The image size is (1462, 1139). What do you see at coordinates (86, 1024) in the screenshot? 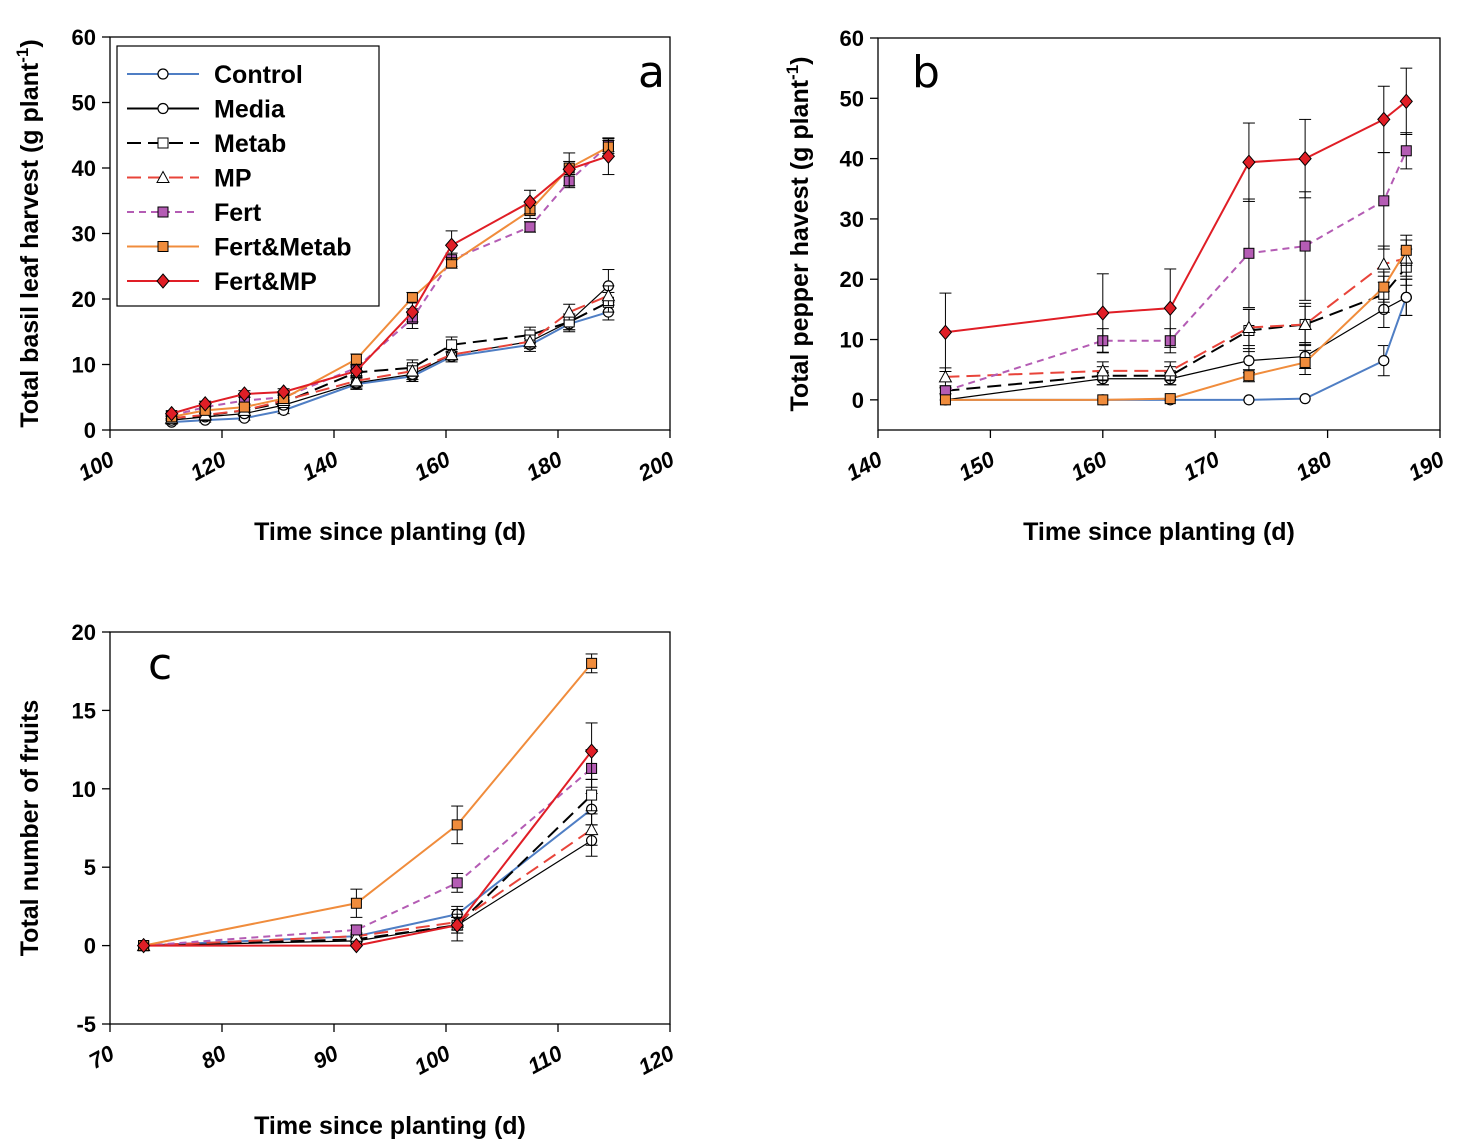
I see `y-tick-label: -5` at bounding box center [86, 1024].